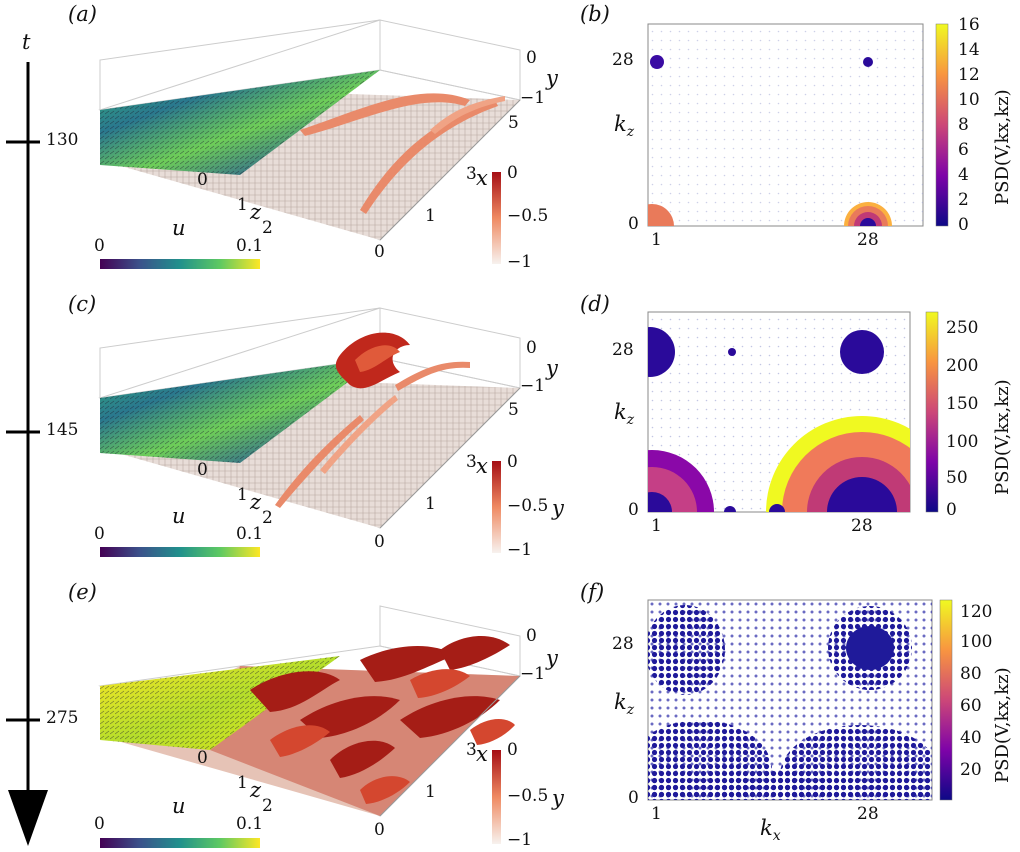 This screenshot has height=852, width=1020. Describe the element at coordinates (513, 410) in the screenshot. I see `x-tick-5-c: 5` at that location.